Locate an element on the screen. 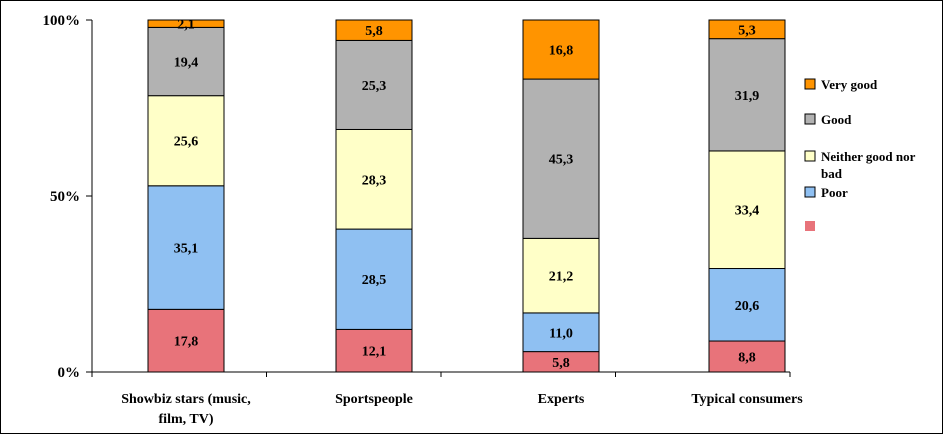  legend-swatch-s1 is located at coordinates (810, 226).